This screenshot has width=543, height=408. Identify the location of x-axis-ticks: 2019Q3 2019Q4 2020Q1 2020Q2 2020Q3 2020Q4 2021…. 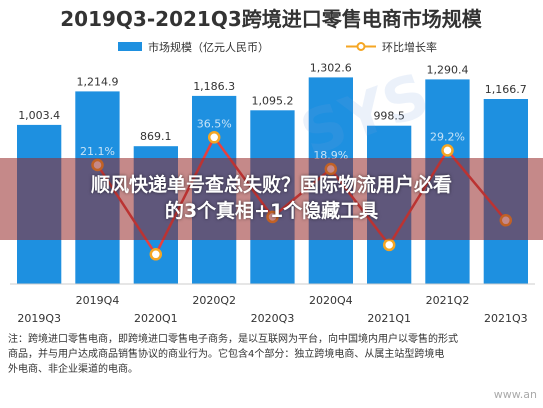
(272, 309).